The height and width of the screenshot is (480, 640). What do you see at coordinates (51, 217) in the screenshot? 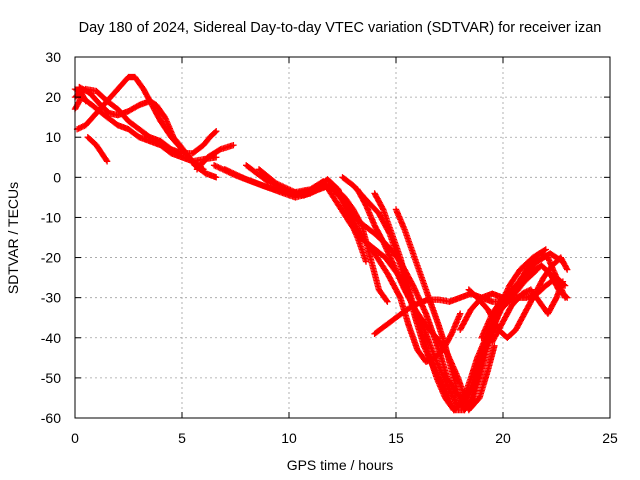
I see `y-tick-label: -10` at bounding box center [51, 217].